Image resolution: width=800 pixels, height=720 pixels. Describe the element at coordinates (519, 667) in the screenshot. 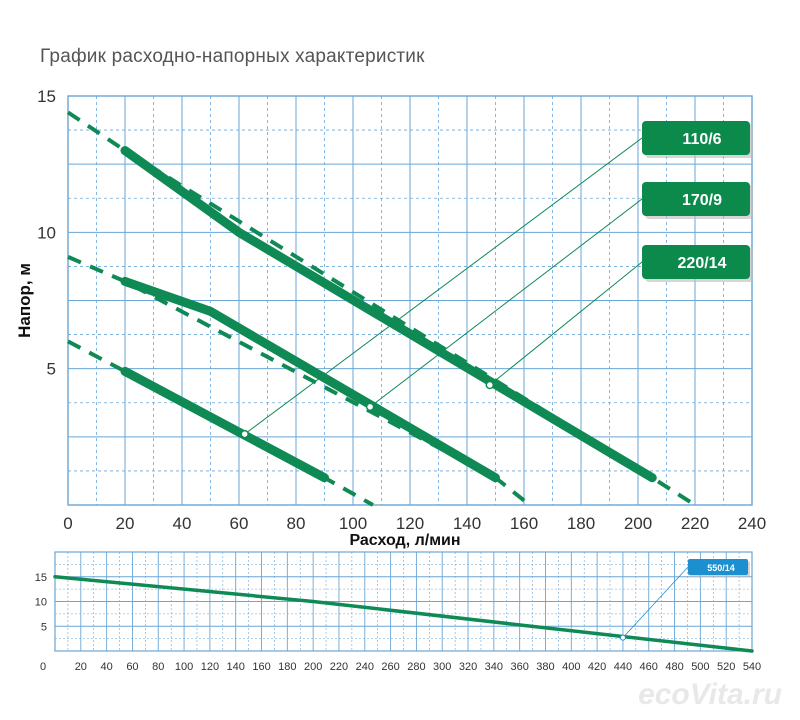

I see `x-tick-label: 360` at that location.